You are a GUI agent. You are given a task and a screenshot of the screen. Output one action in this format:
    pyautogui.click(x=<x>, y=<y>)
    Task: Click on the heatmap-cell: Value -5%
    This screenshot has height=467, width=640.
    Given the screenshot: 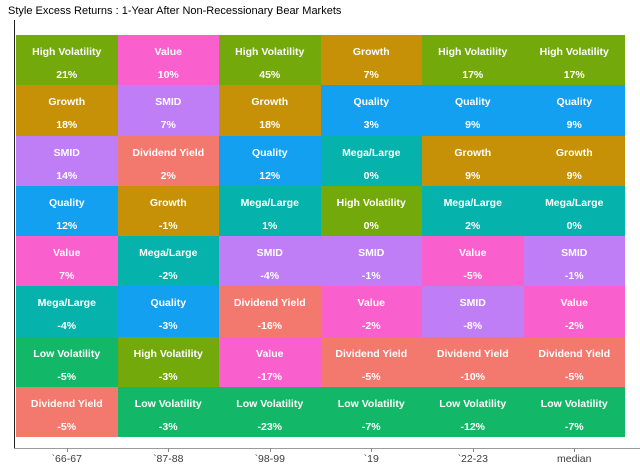 What is the action you would take?
    pyautogui.click(x=473, y=261)
    